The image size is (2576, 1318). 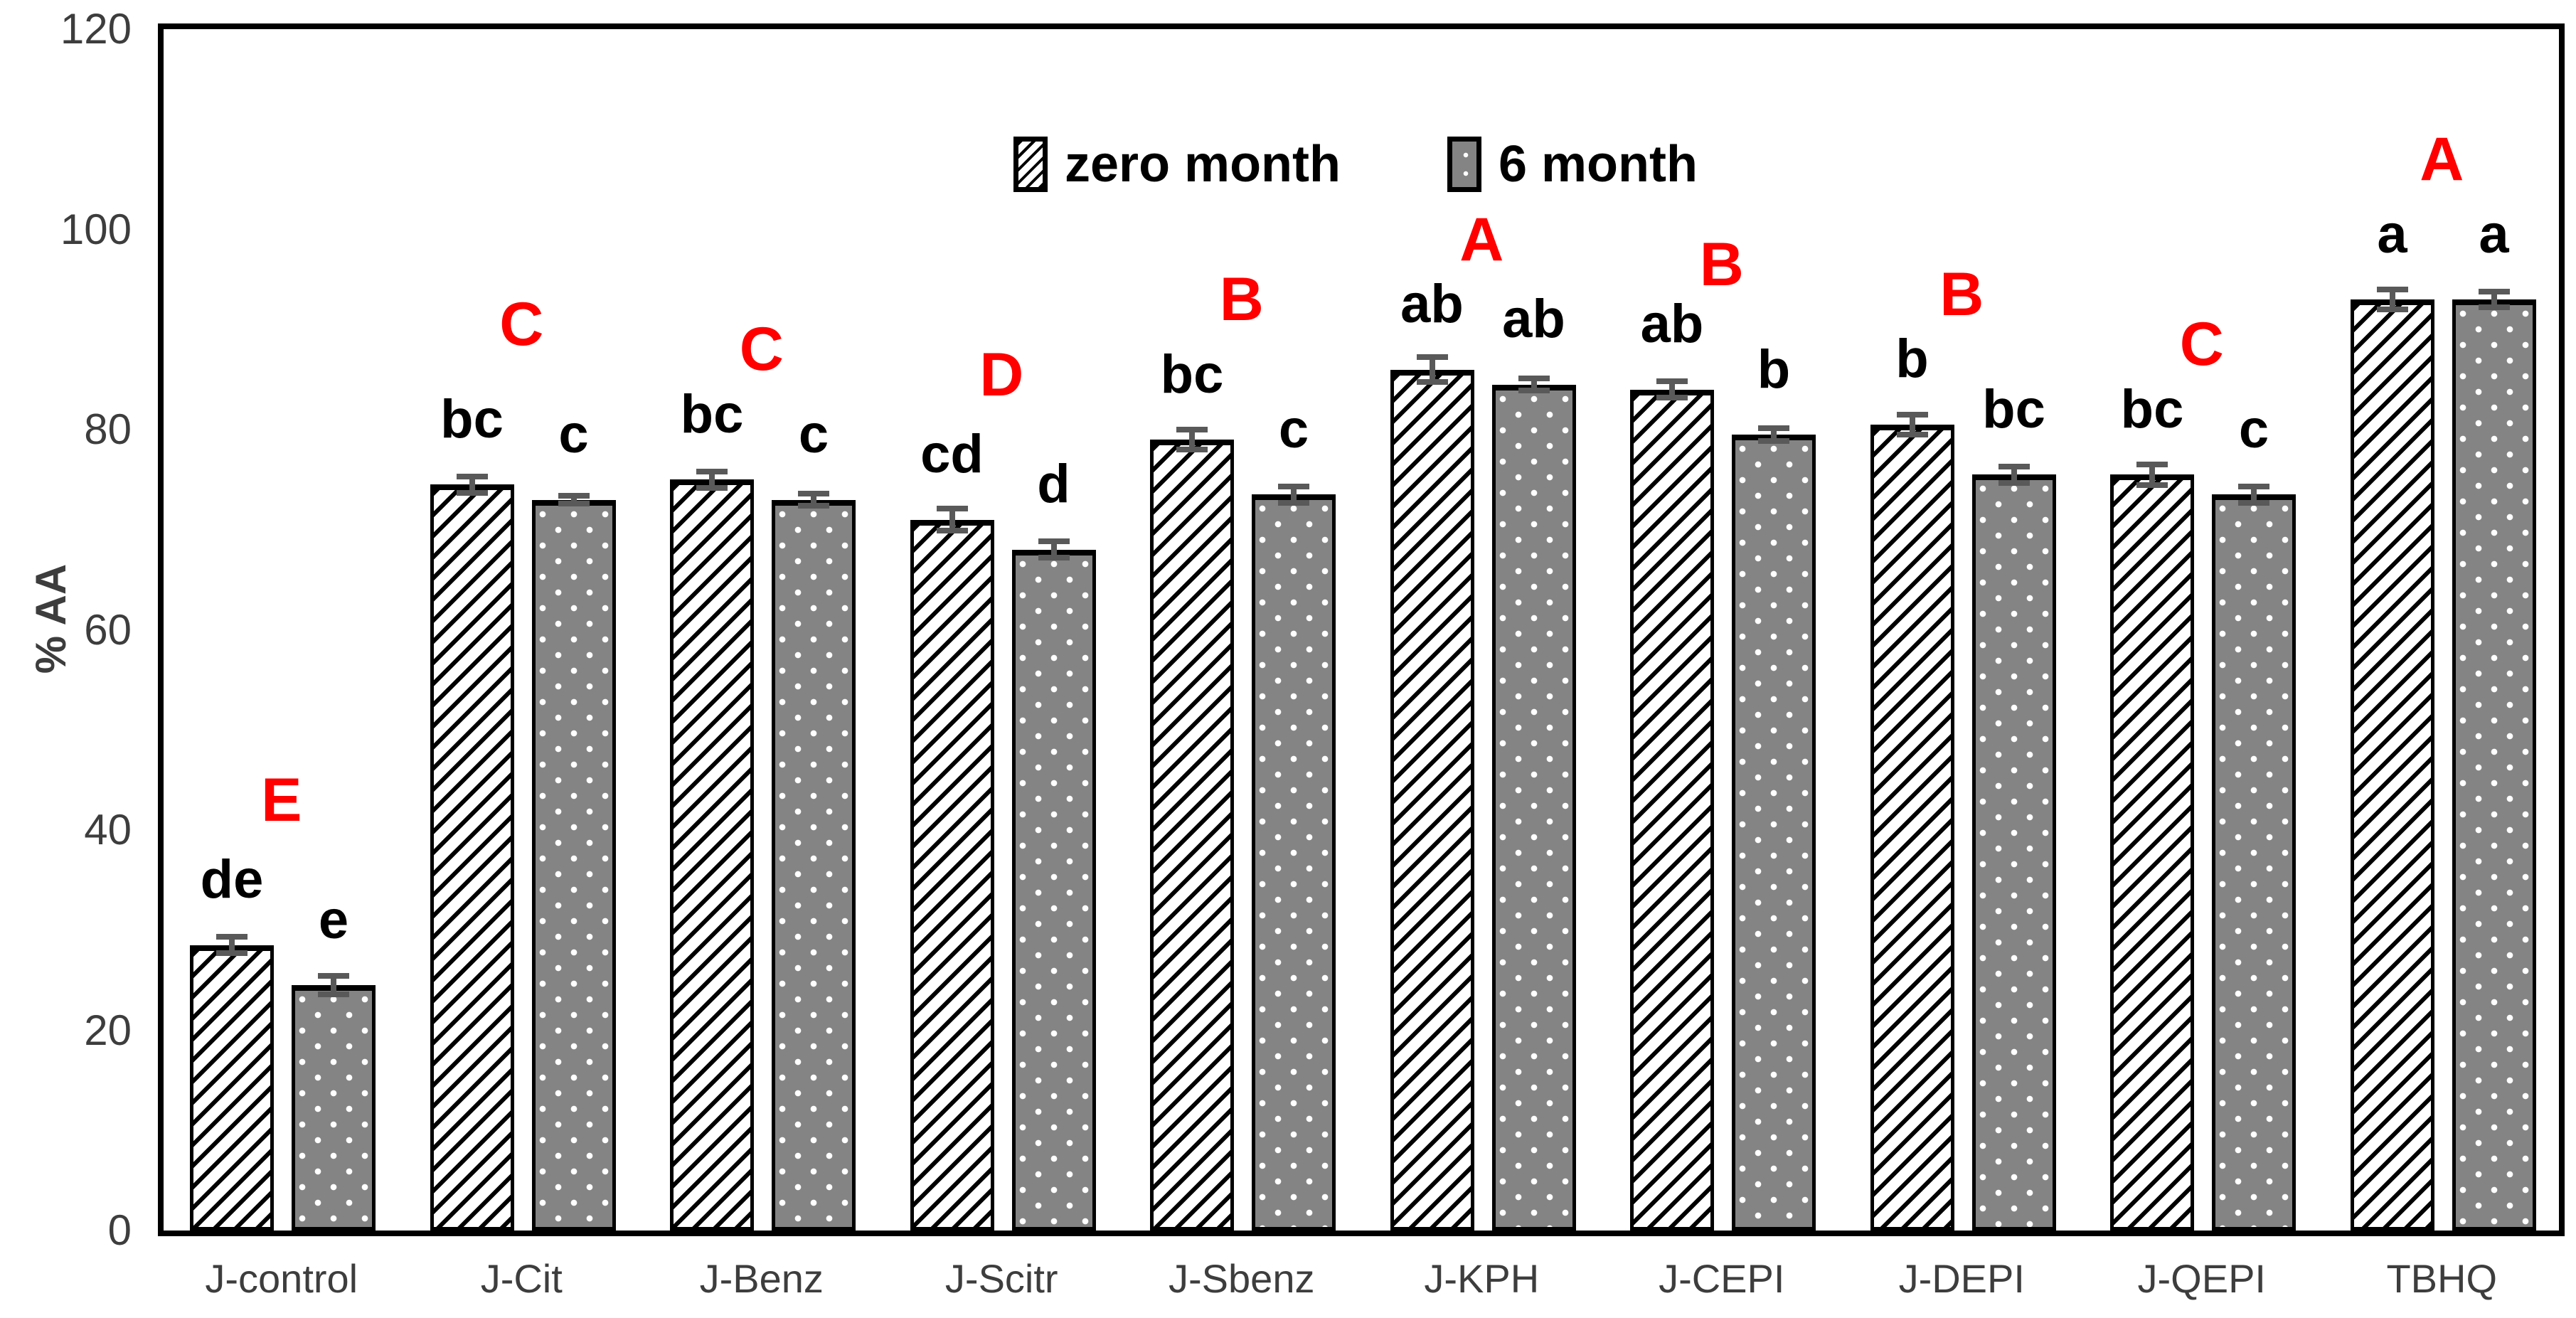 I want to click on legend-label: zero month, so click(x=1203, y=164).